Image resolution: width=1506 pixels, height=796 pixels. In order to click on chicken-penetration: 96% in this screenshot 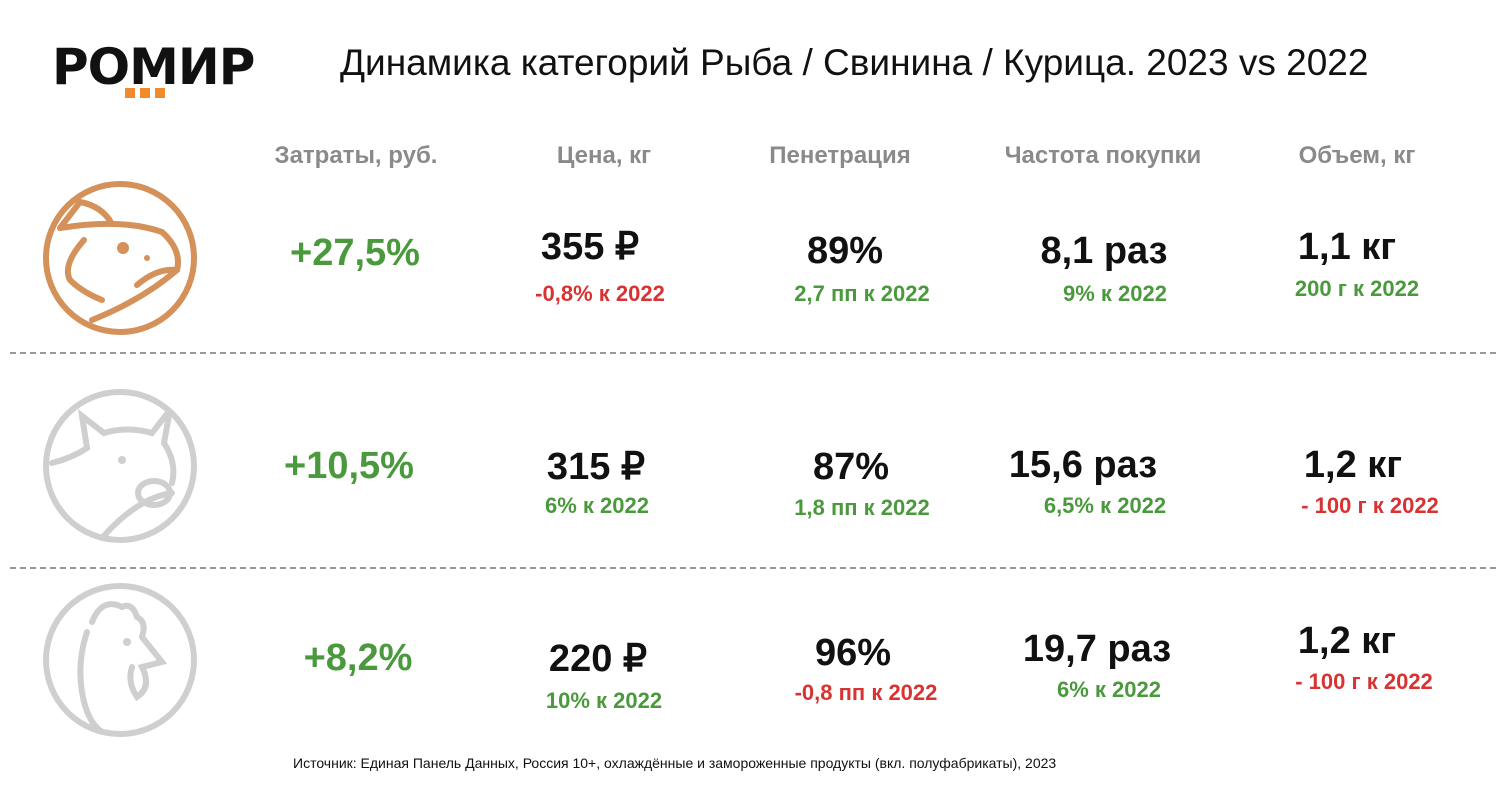, I will do `click(853, 653)`.